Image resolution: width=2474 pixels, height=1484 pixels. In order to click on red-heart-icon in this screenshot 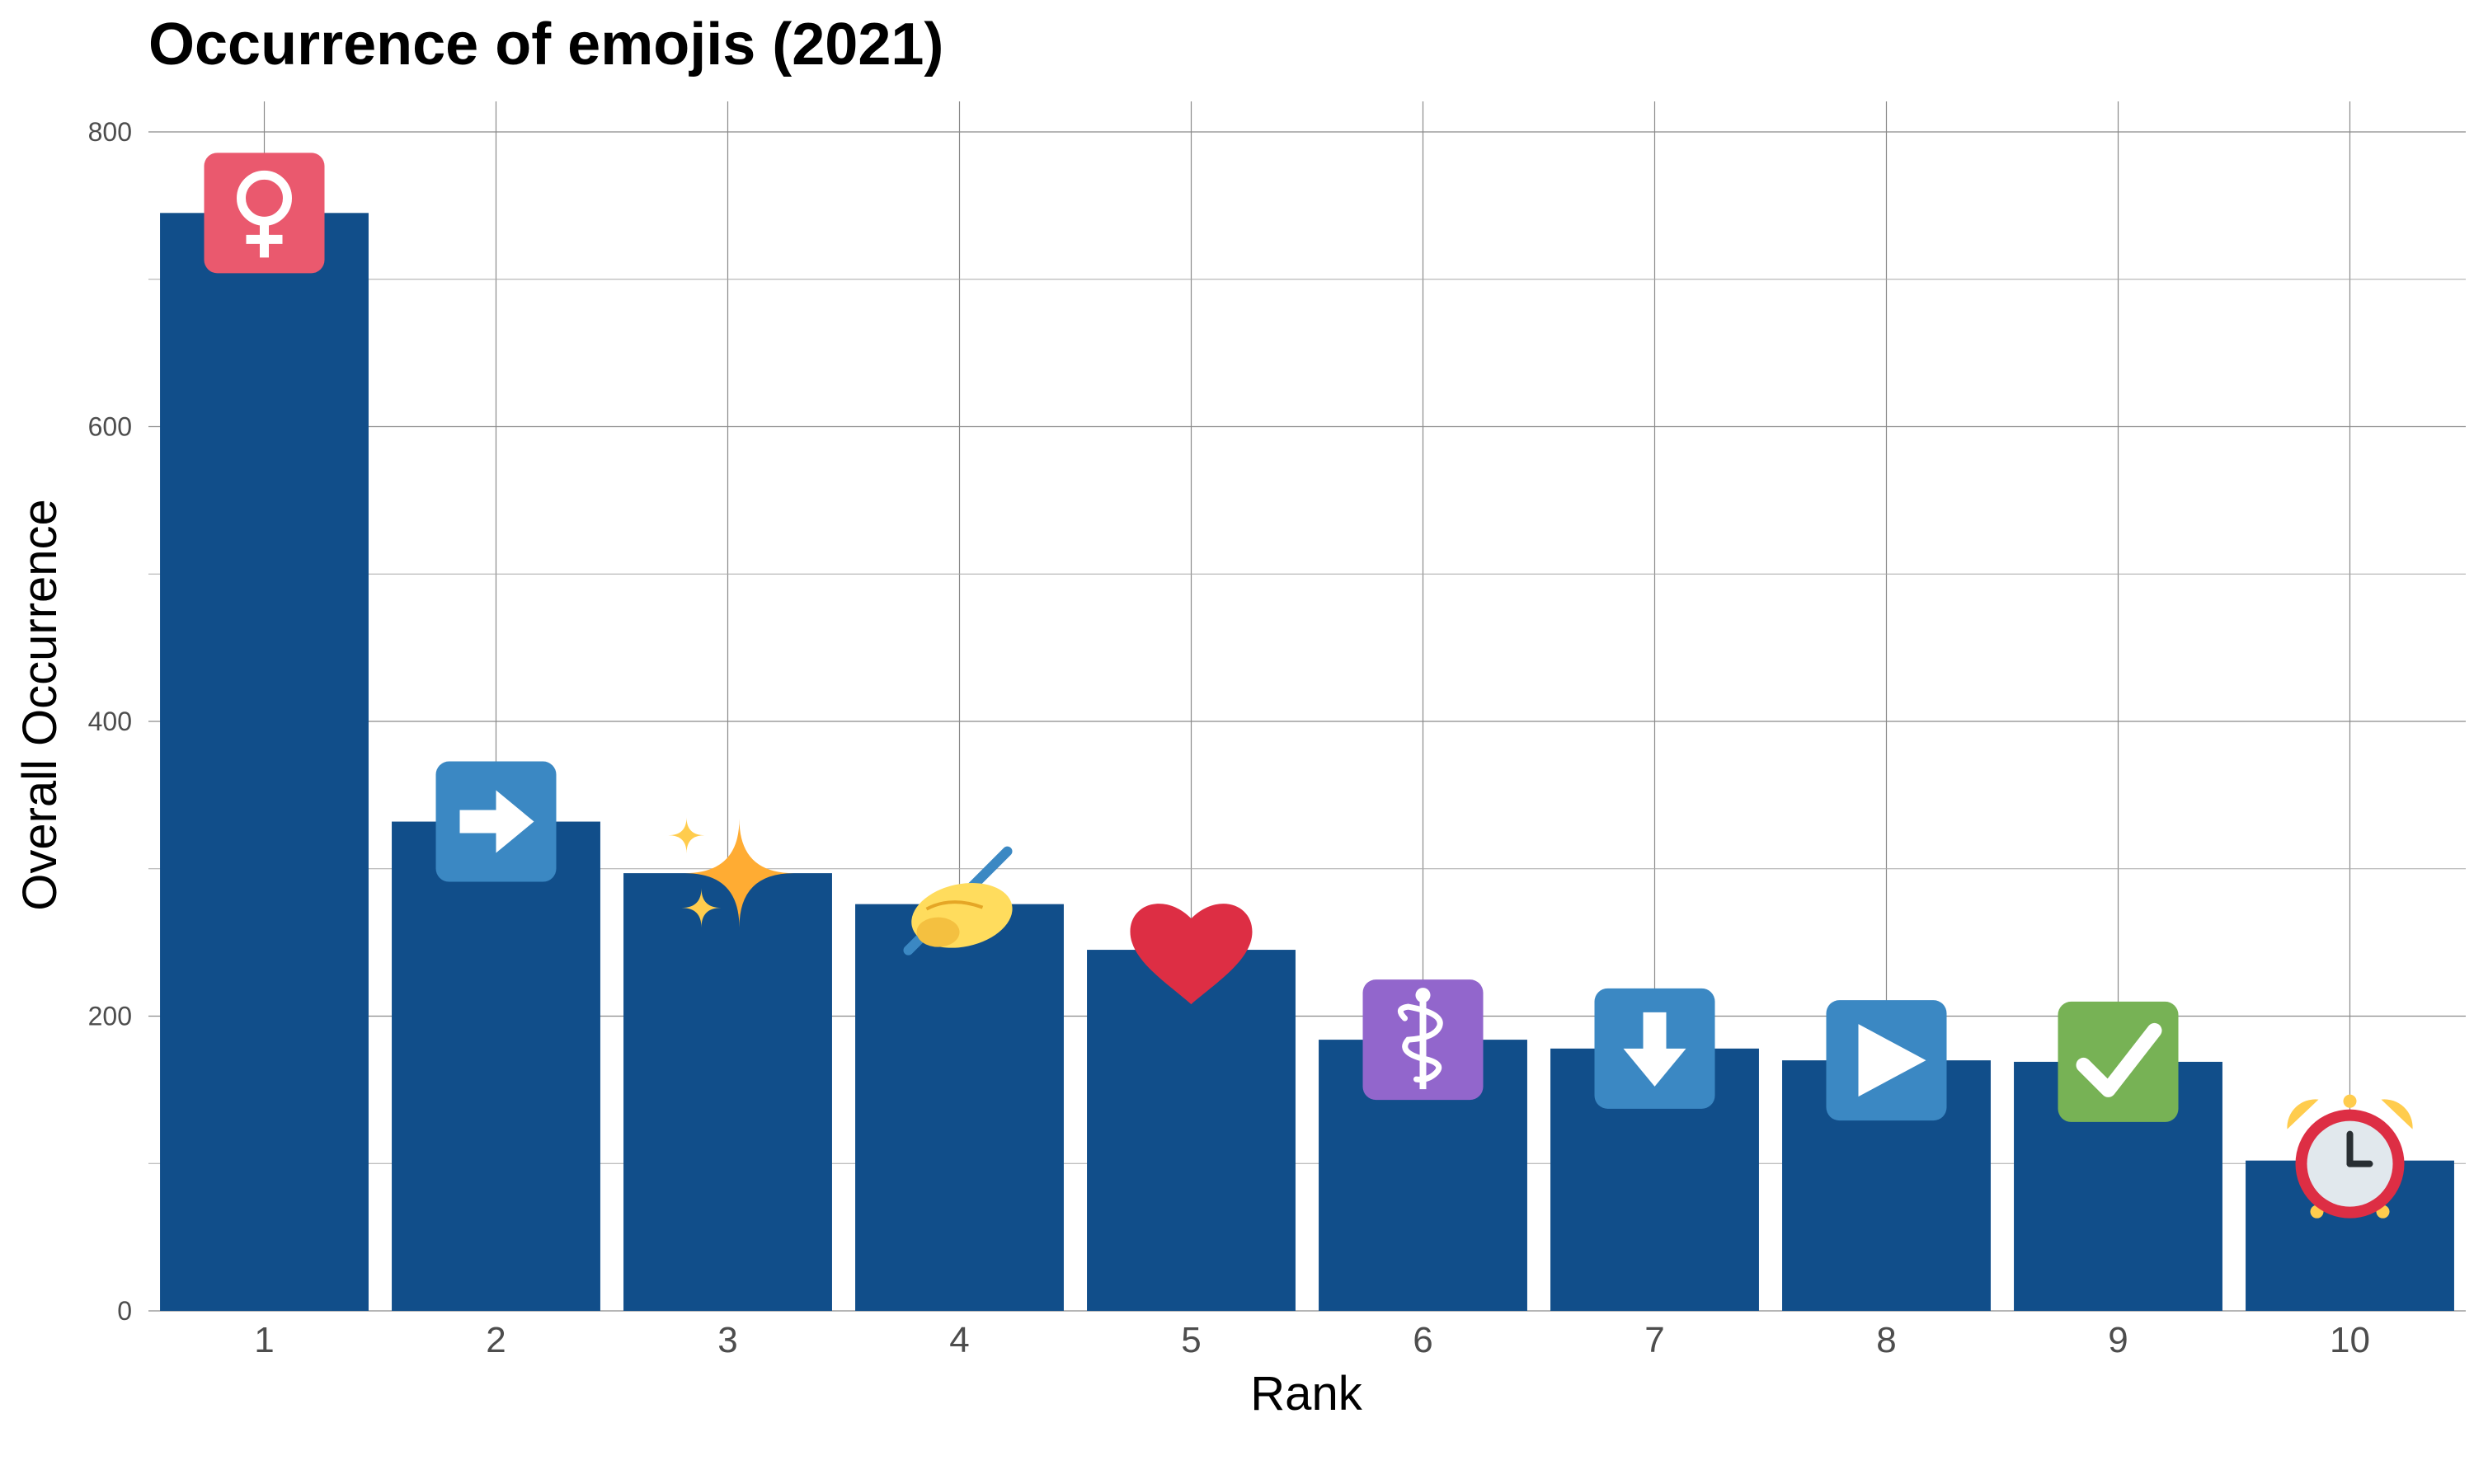, I will do `click(1191, 955)`.